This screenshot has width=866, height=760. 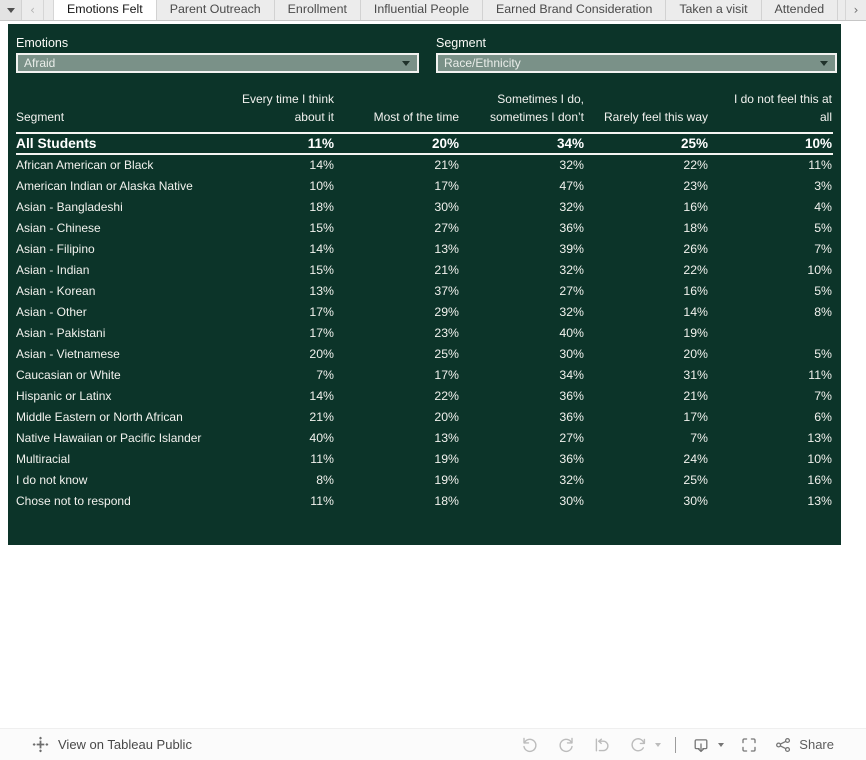 What do you see at coordinates (804, 745) in the screenshot?
I see `share-button: Share` at bounding box center [804, 745].